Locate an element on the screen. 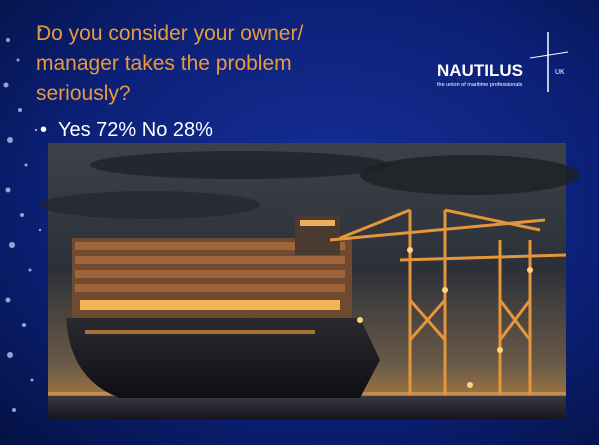 This screenshot has height=445, width=599. dot-pattern is located at coordinates (22, 220).